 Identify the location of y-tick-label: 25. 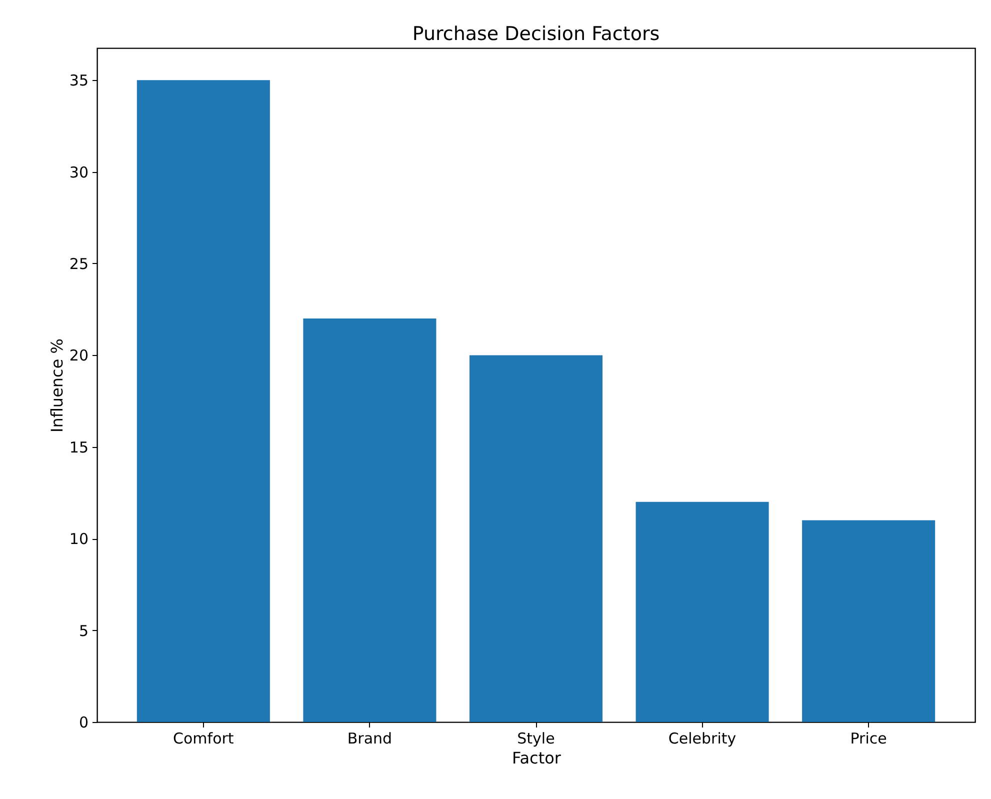
(78, 263).